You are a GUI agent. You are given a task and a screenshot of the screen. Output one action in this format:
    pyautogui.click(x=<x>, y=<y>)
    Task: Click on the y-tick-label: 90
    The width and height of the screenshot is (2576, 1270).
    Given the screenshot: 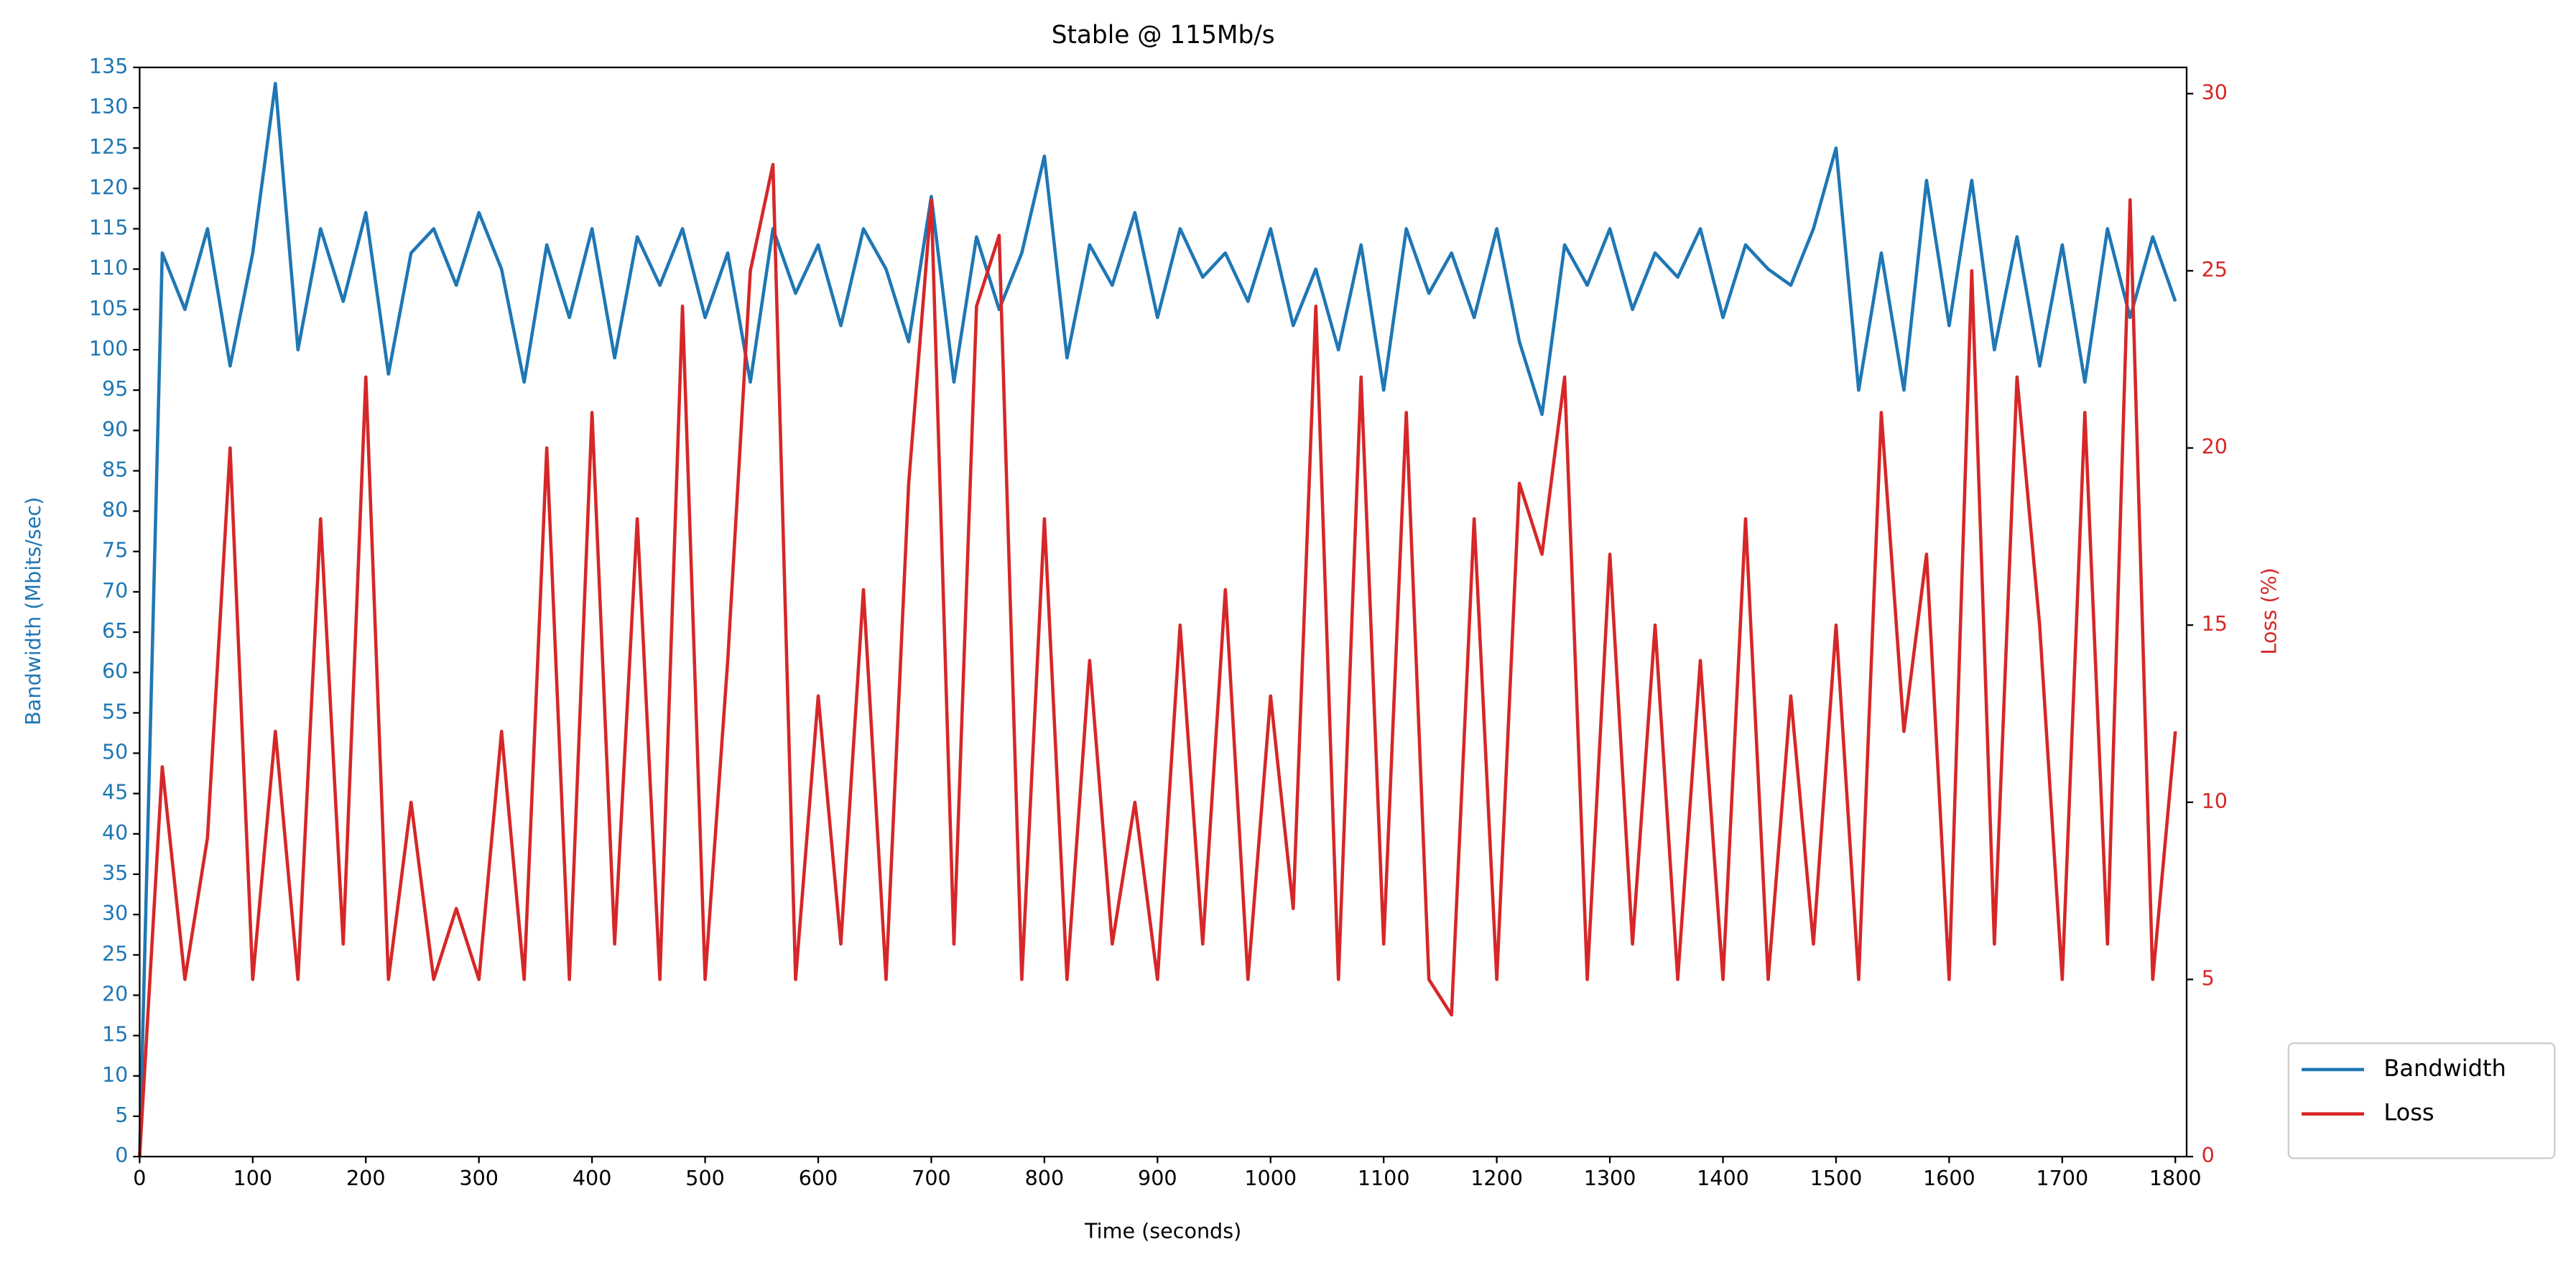 What is the action you would take?
    pyautogui.click(x=115, y=429)
    